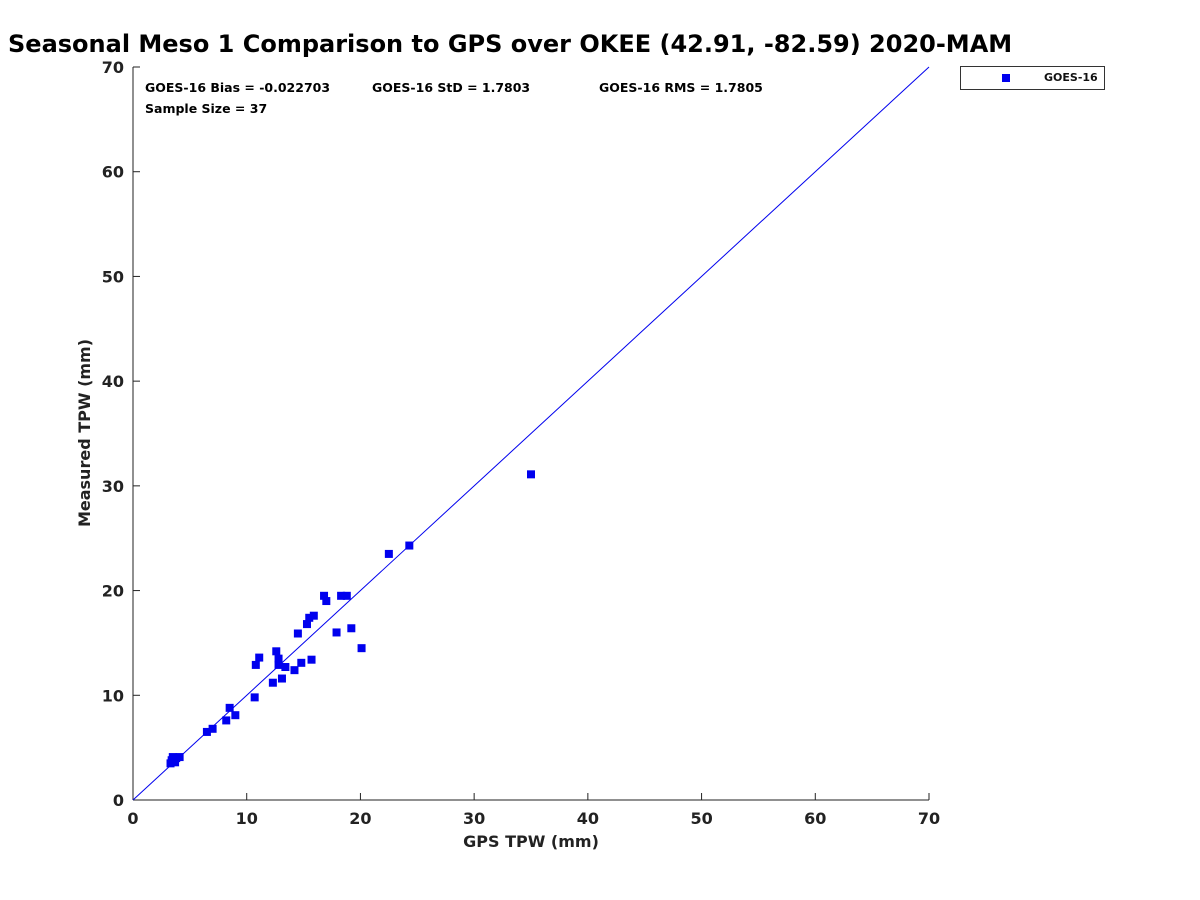 This screenshot has height=900, width=1200. I want to click on x-tick-label: 60, so click(815, 818).